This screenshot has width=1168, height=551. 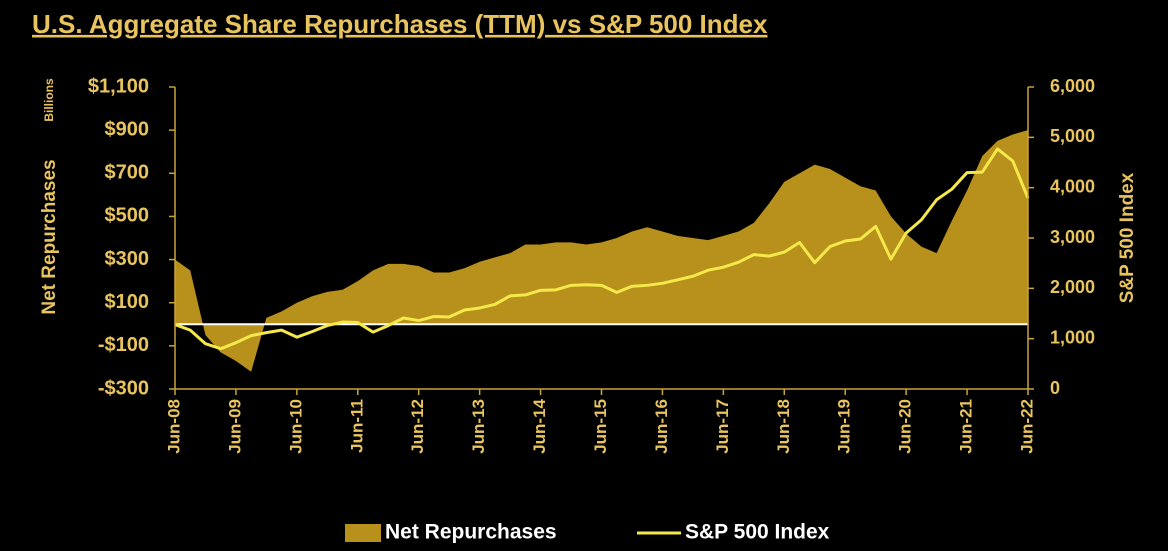 I want to click on x-tick-label: Jun-10, so click(x=295, y=426).